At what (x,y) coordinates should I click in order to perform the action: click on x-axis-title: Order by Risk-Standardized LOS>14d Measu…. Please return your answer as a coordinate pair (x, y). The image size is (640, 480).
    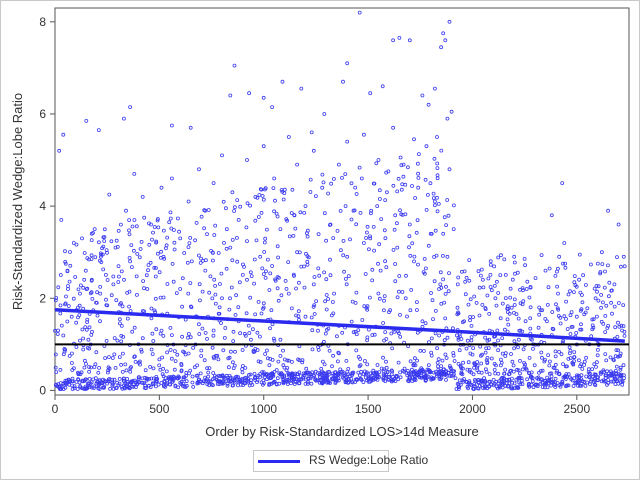
    Looking at the image, I should click on (342, 431).